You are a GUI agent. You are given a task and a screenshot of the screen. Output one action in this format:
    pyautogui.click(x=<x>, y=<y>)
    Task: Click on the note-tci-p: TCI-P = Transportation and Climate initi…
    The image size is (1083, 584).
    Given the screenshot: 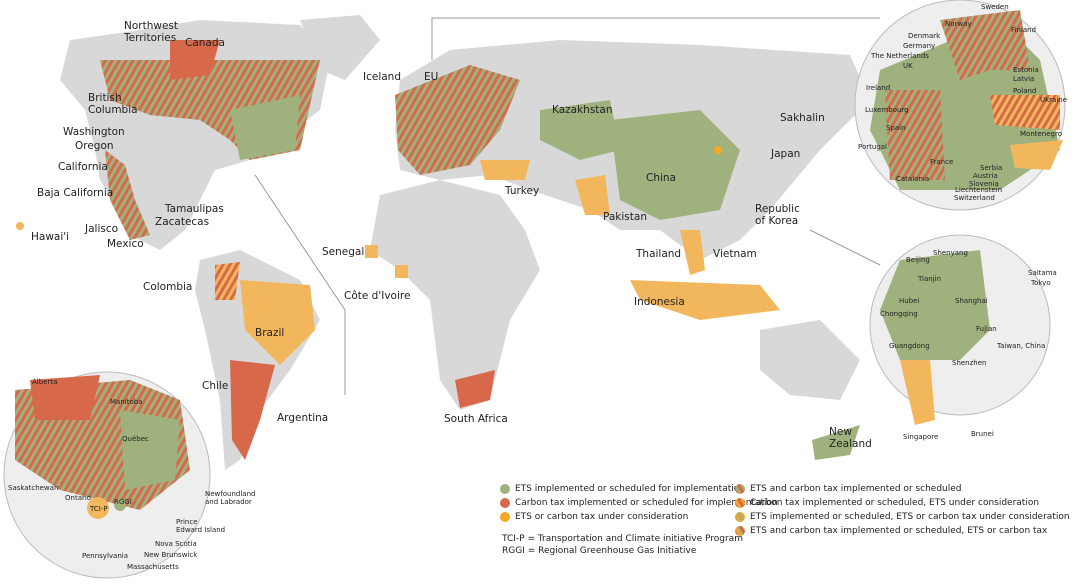 What is the action you would take?
    pyautogui.click(x=622, y=539)
    